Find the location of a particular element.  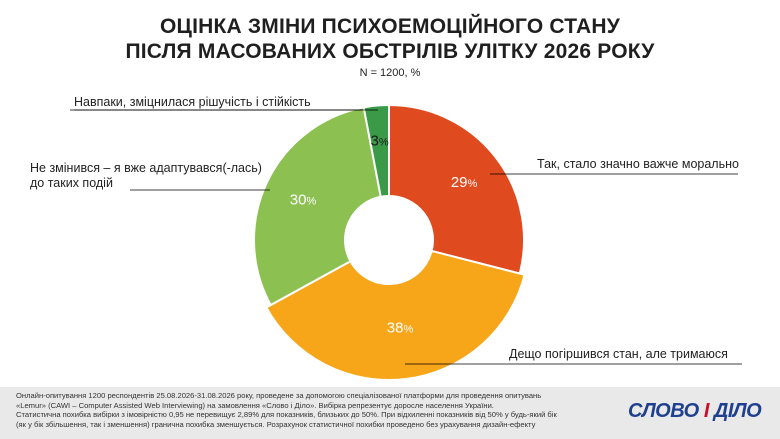

slice-value-label: 38% is located at coordinates (400, 327).